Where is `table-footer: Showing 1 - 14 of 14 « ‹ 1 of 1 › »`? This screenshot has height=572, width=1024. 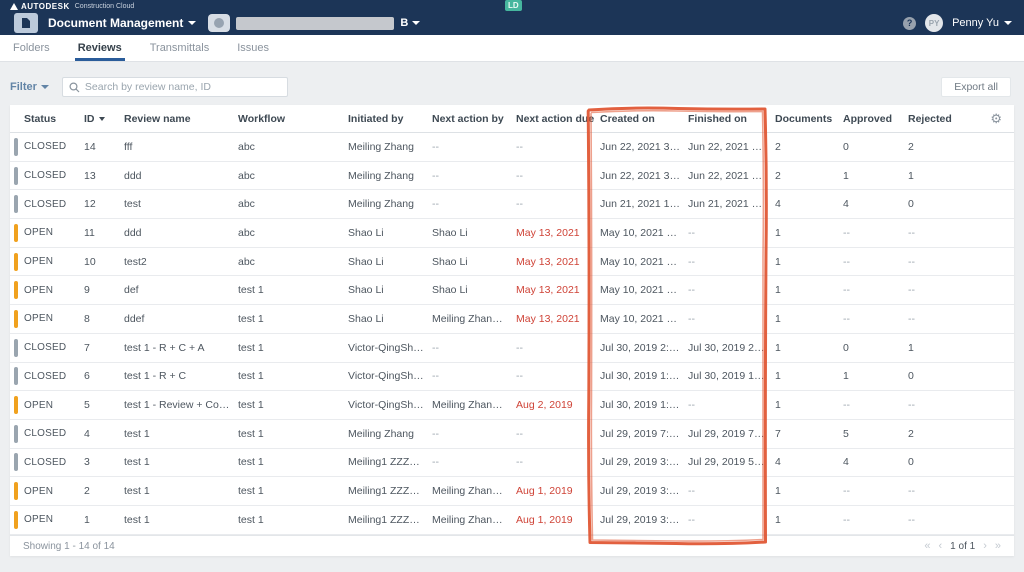
table-footer: Showing 1 - 14 of 14 « ‹ 1 of 1 › » is located at coordinates (512, 545).